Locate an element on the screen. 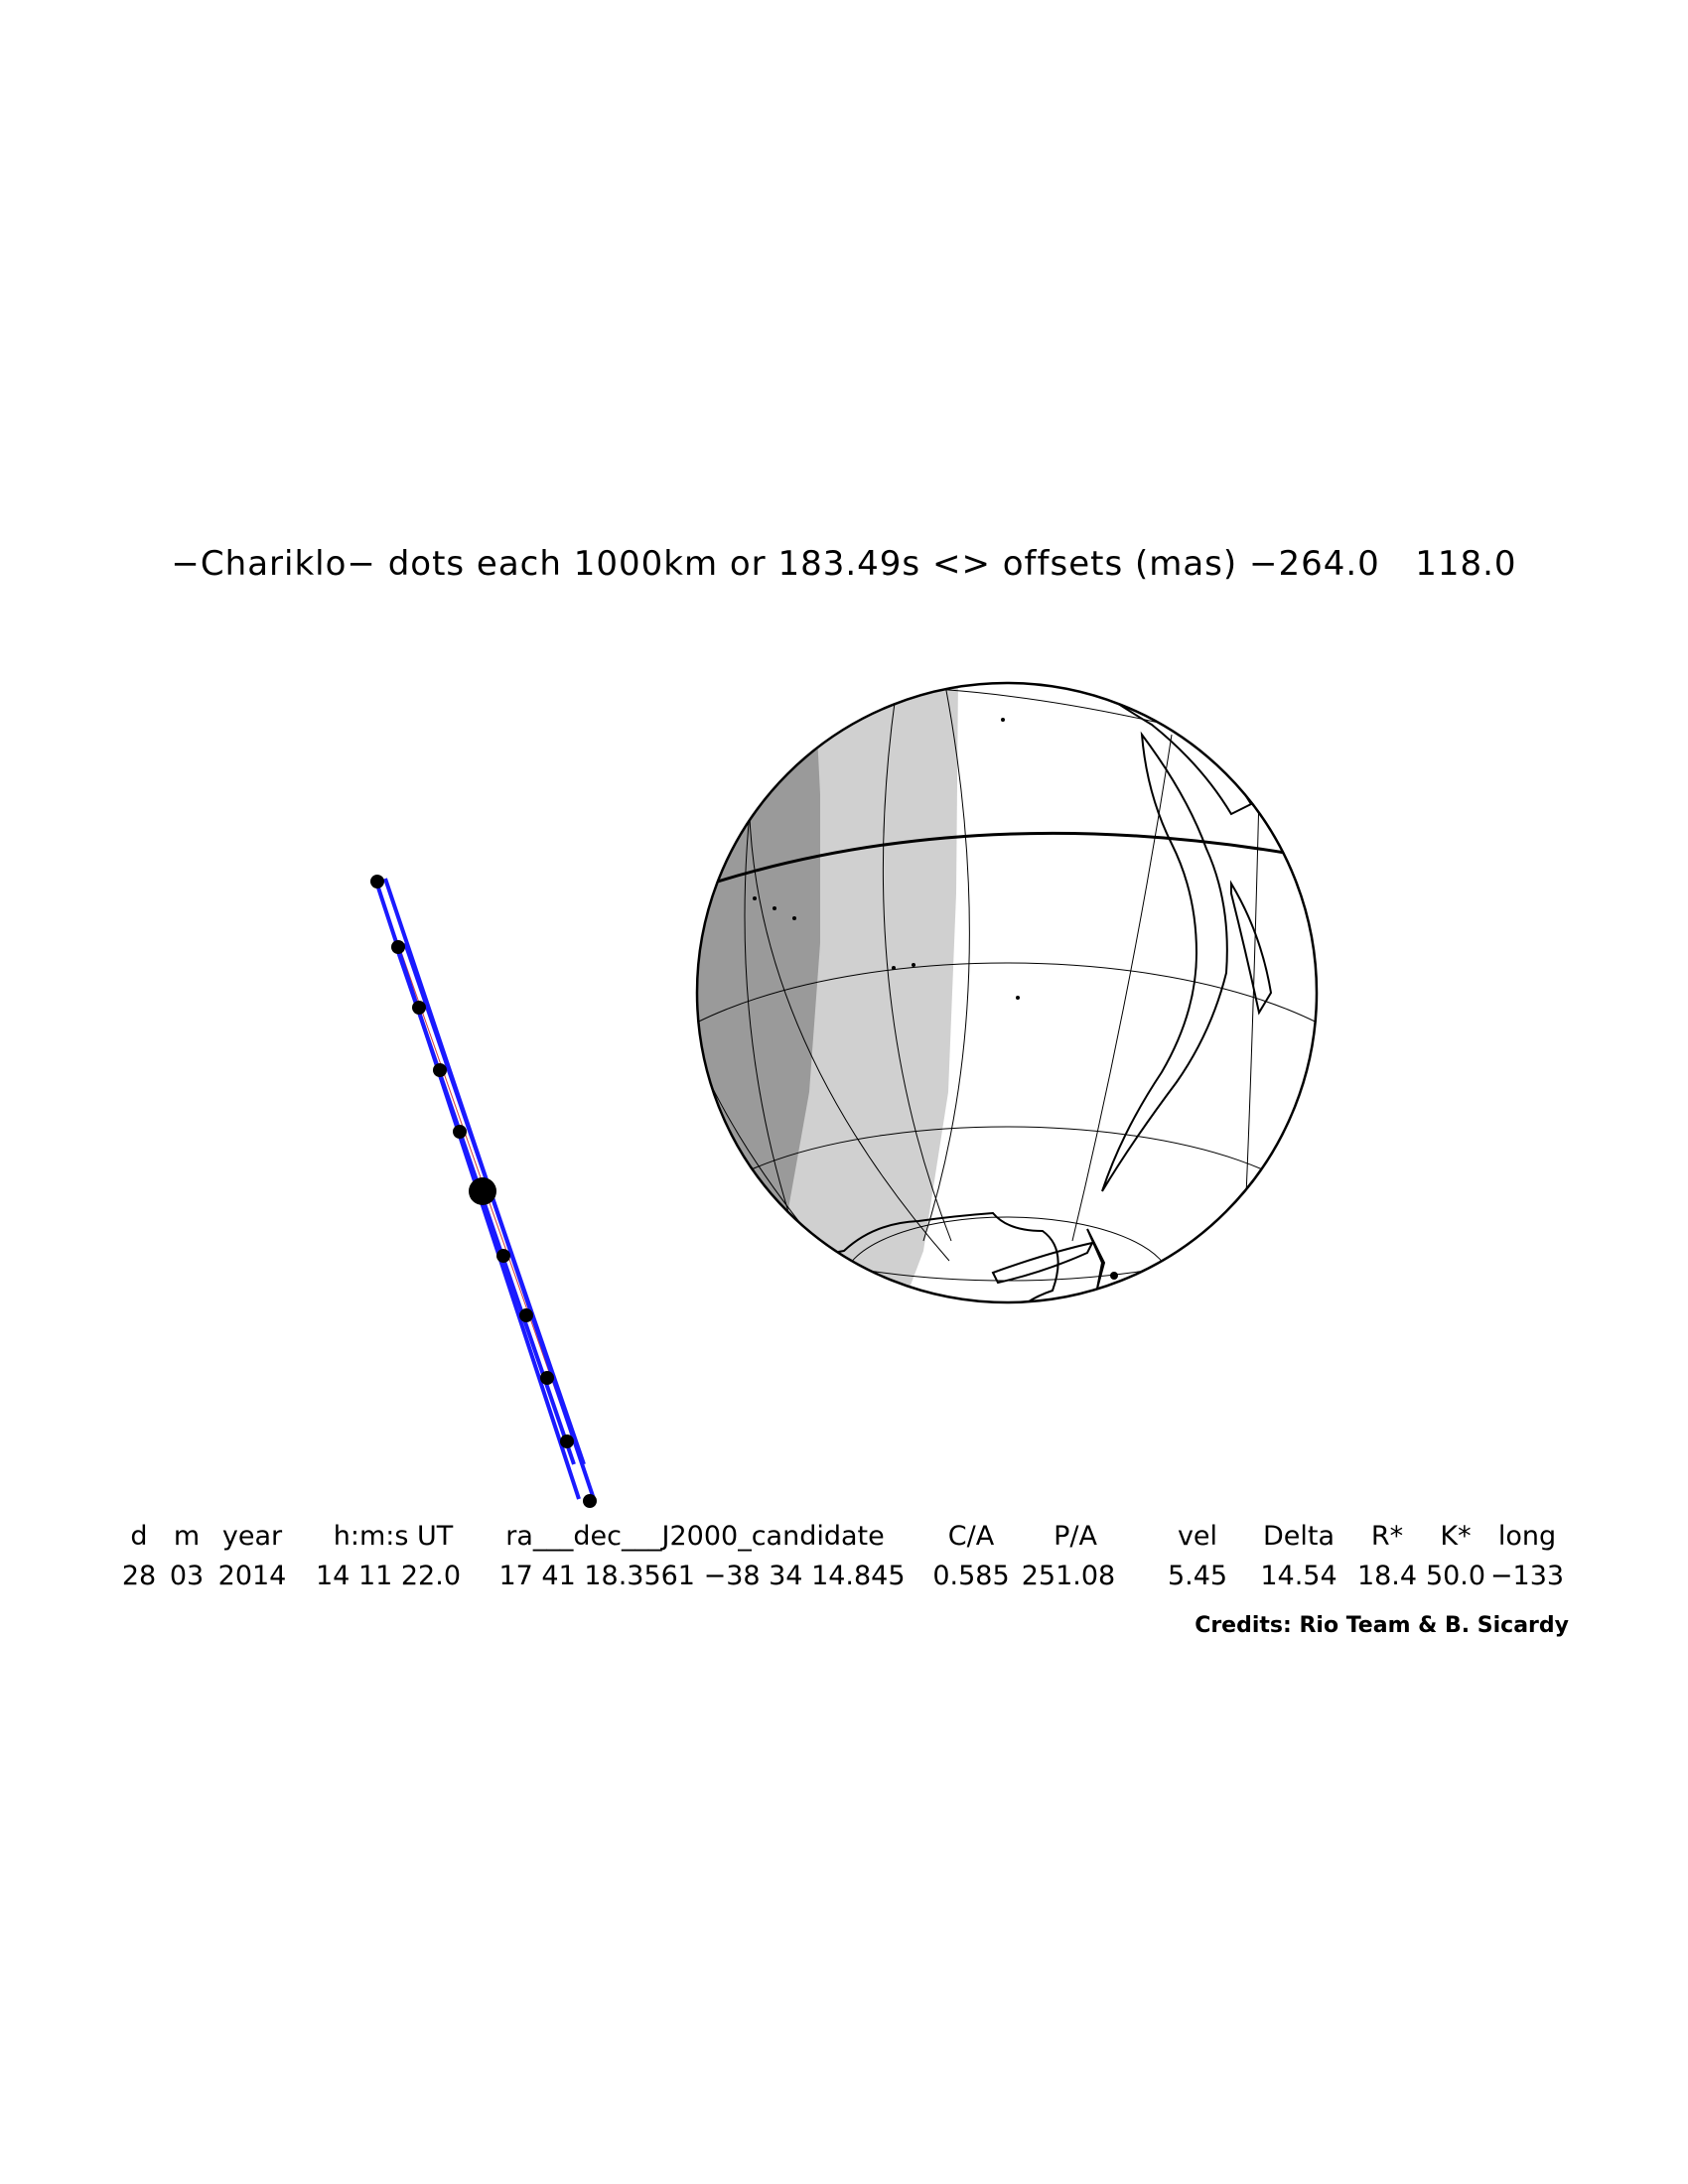 The width and height of the screenshot is (1688, 2184). atlantic-coast is located at coordinates (1251, 948).